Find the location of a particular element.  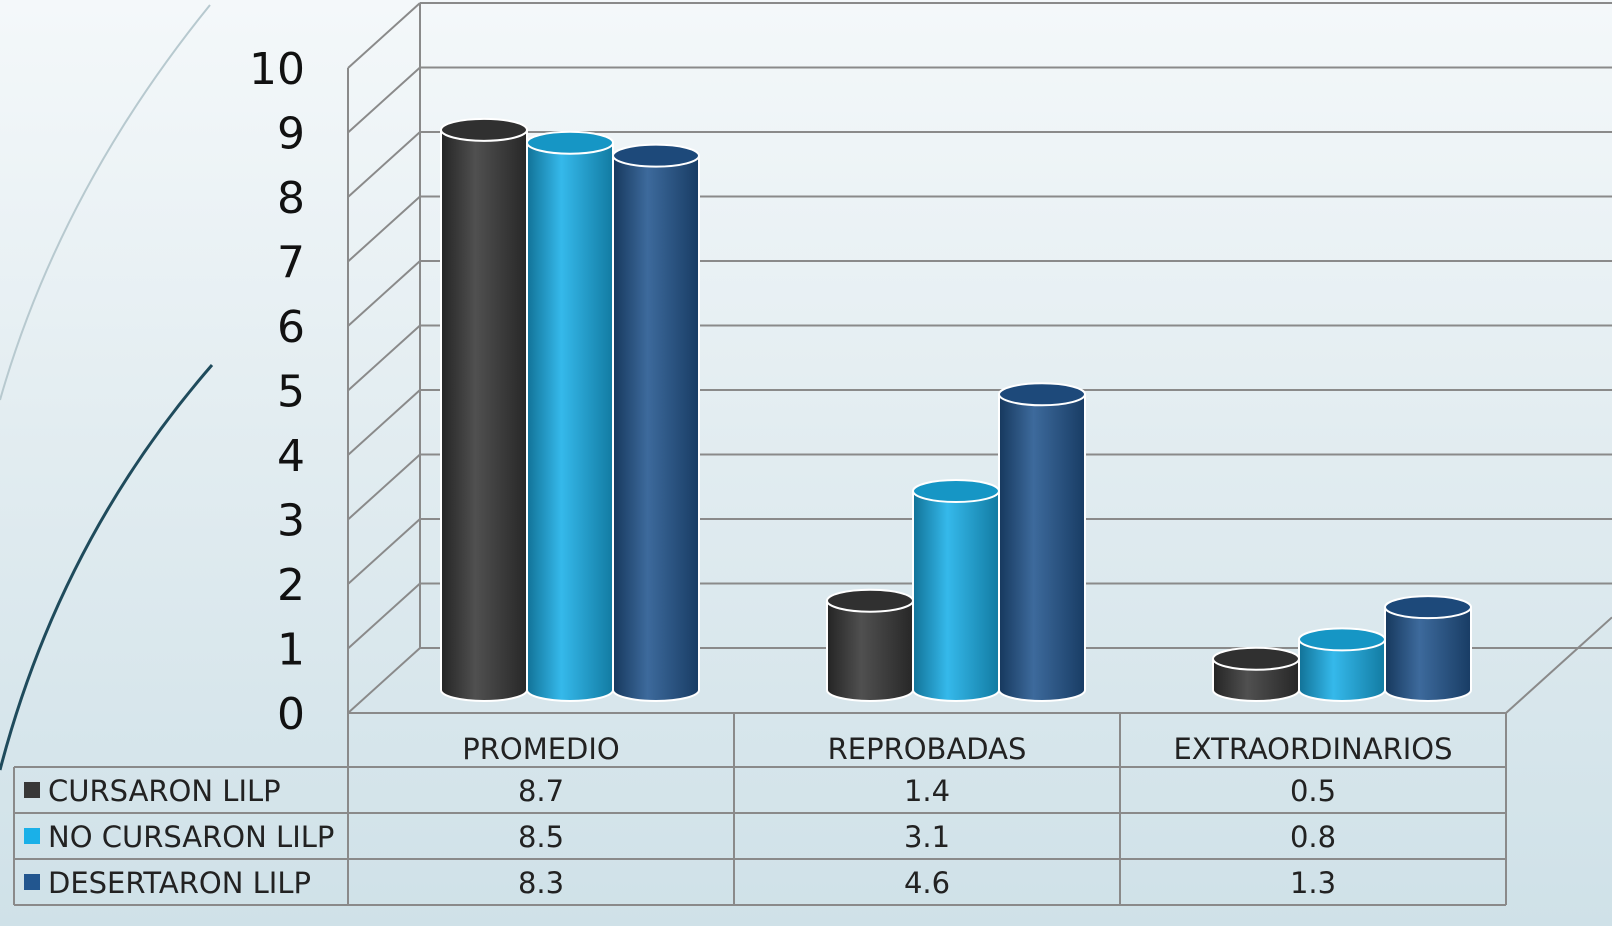

legend-label: CURSARON LILP is located at coordinates (164, 791).